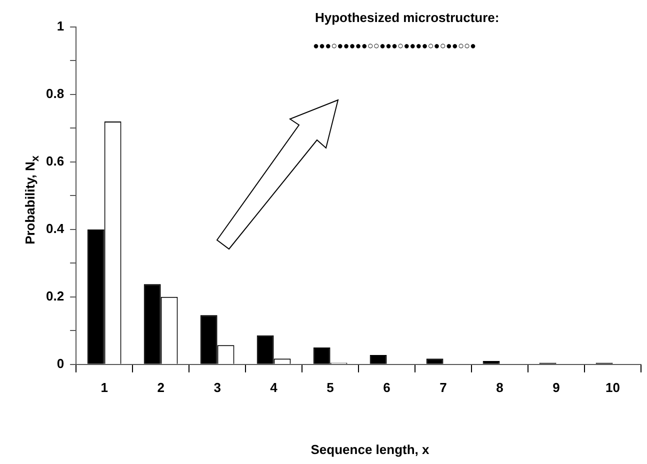 This screenshot has width=647, height=464. What do you see at coordinates (386, 387) in the screenshot?
I see `x-tick-label: 6` at bounding box center [386, 387].